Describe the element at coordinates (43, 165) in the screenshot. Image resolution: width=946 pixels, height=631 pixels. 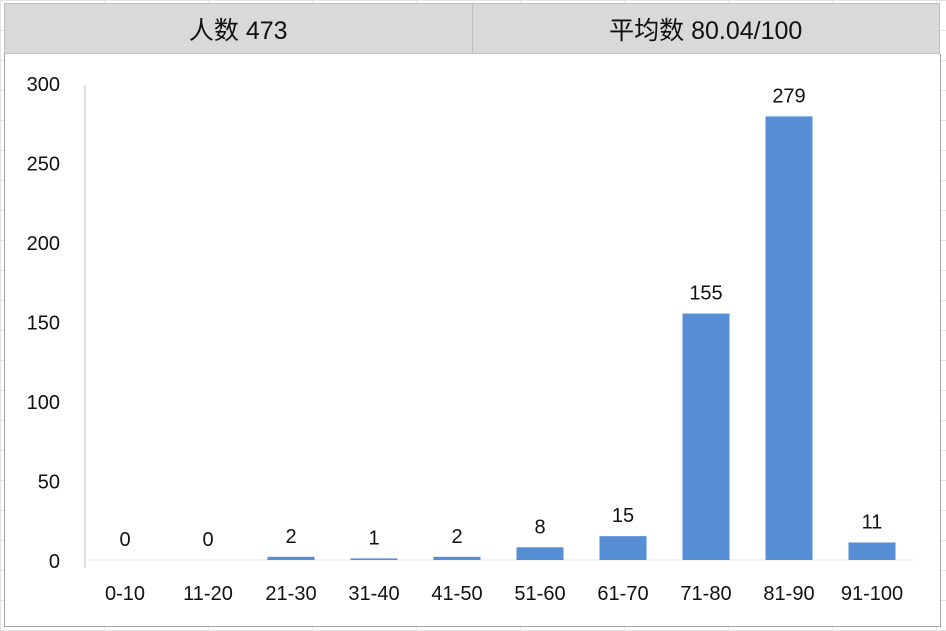
I see `y-tick-label: 250` at that location.